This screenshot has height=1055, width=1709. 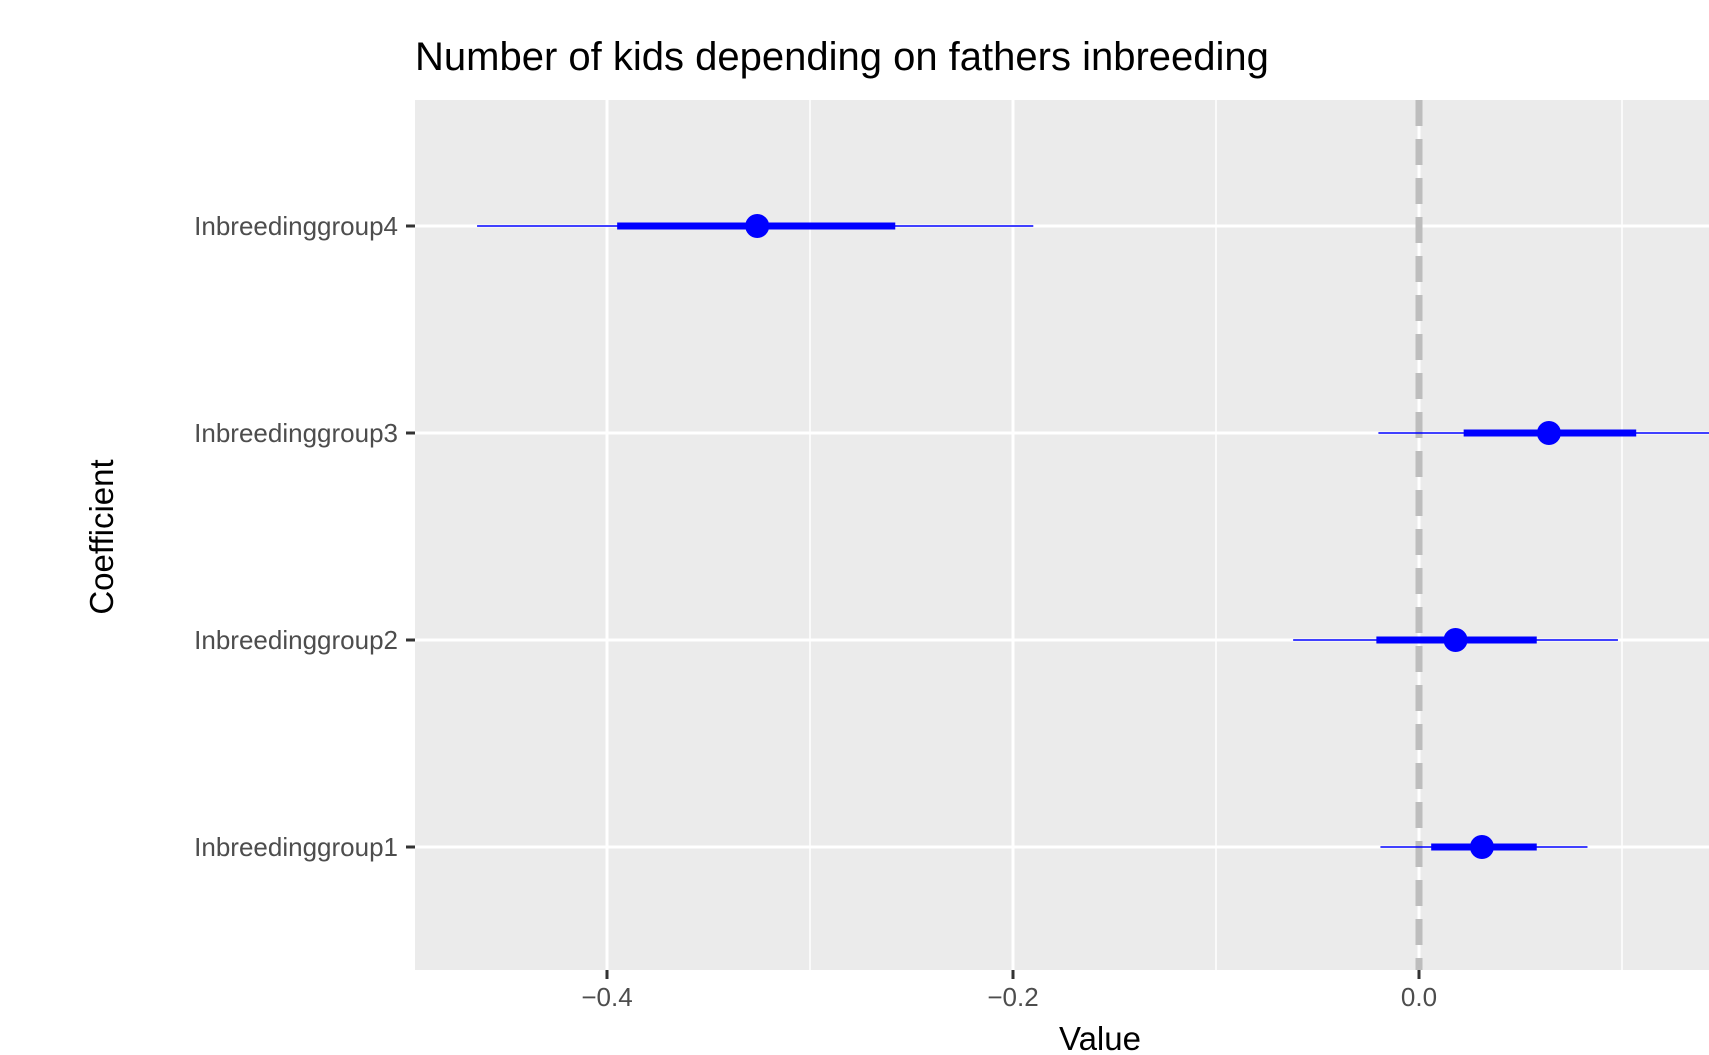 What do you see at coordinates (1455, 640) in the screenshot?
I see `estimate-point-inbreedinggroup2` at bounding box center [1455, 640].